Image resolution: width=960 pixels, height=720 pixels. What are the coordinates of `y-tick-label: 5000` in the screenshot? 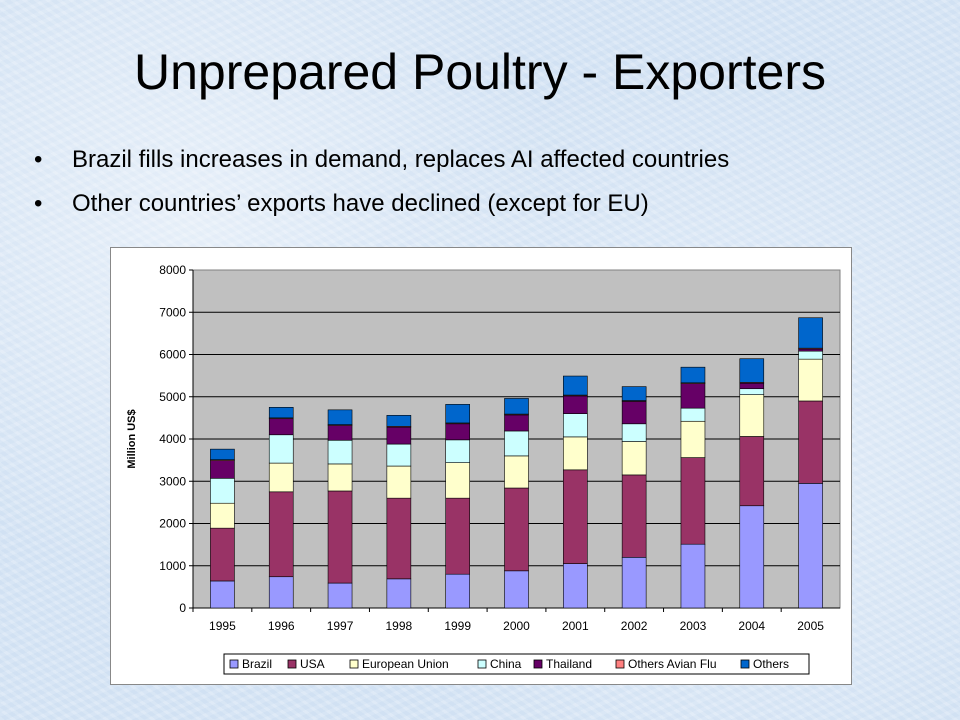 It's located at (172, 397).